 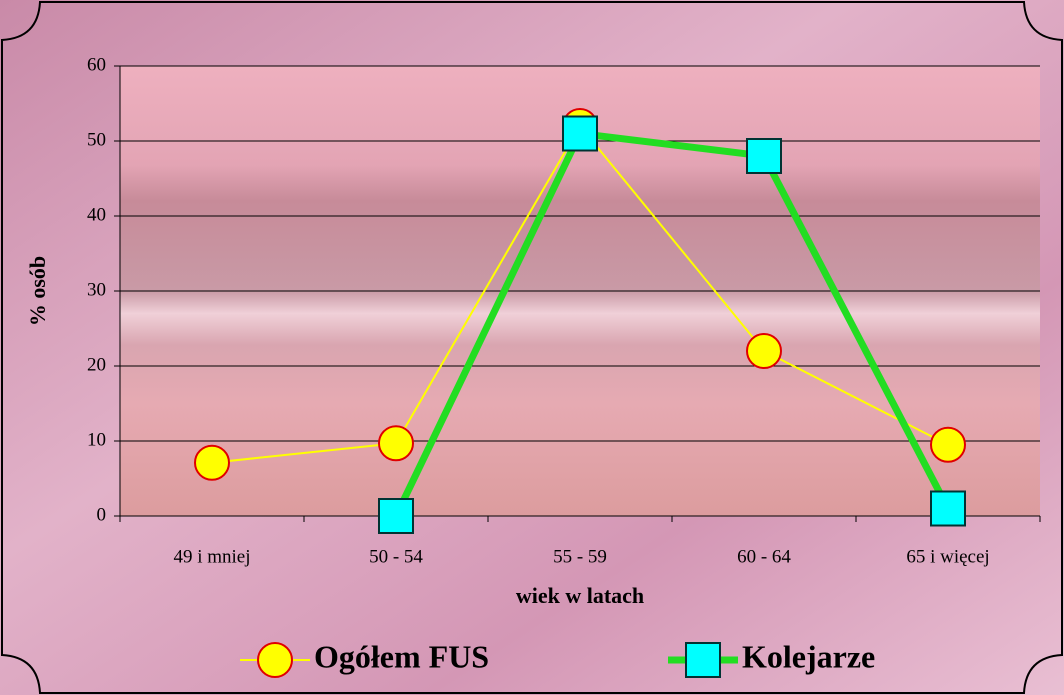 What do you see at coordinates (96, 214) in the screenshot?
I see `y-tick-label: 40` at bounding box center [96, 214].